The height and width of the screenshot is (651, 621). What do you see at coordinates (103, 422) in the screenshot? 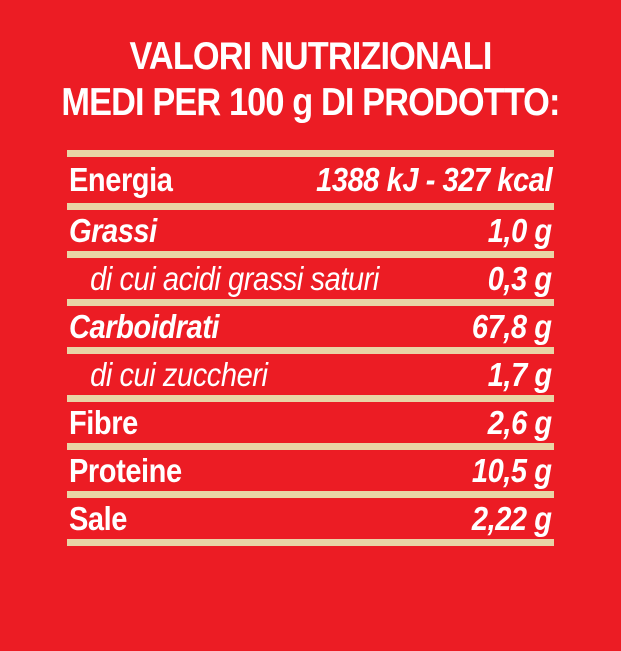
I see `row-label: Fibre` at bounding box center [103, 422].